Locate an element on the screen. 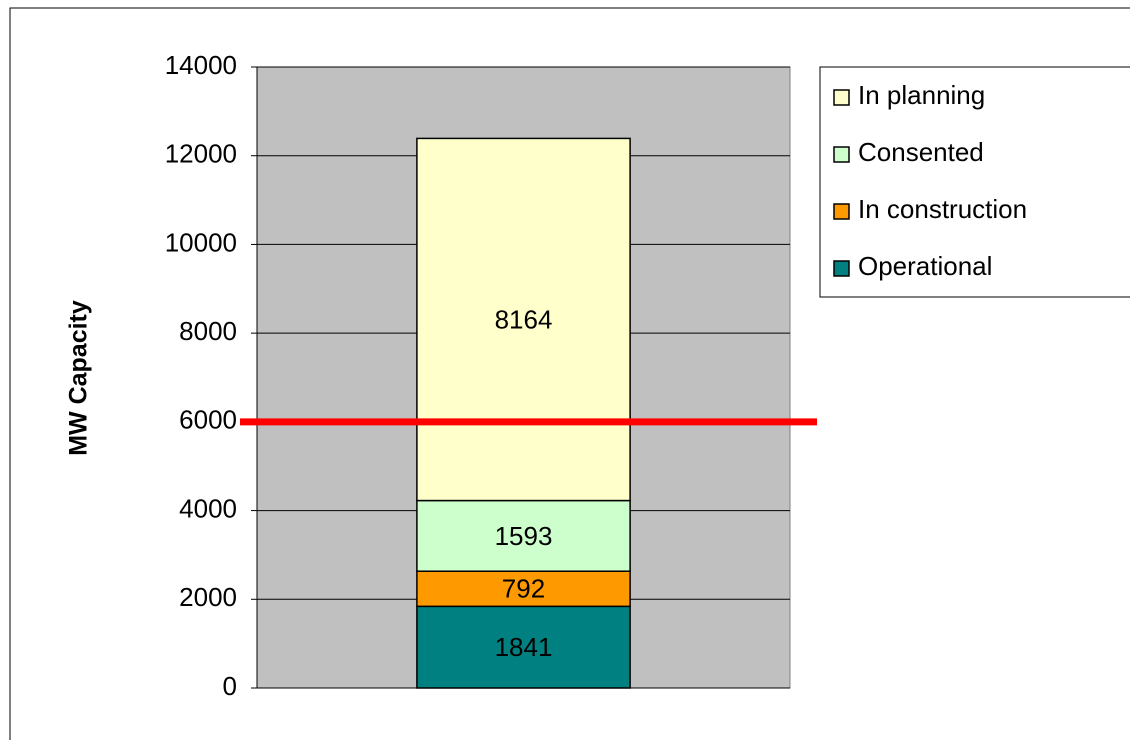  y-tick-label: 12000 is located at coordinates (201, 154).